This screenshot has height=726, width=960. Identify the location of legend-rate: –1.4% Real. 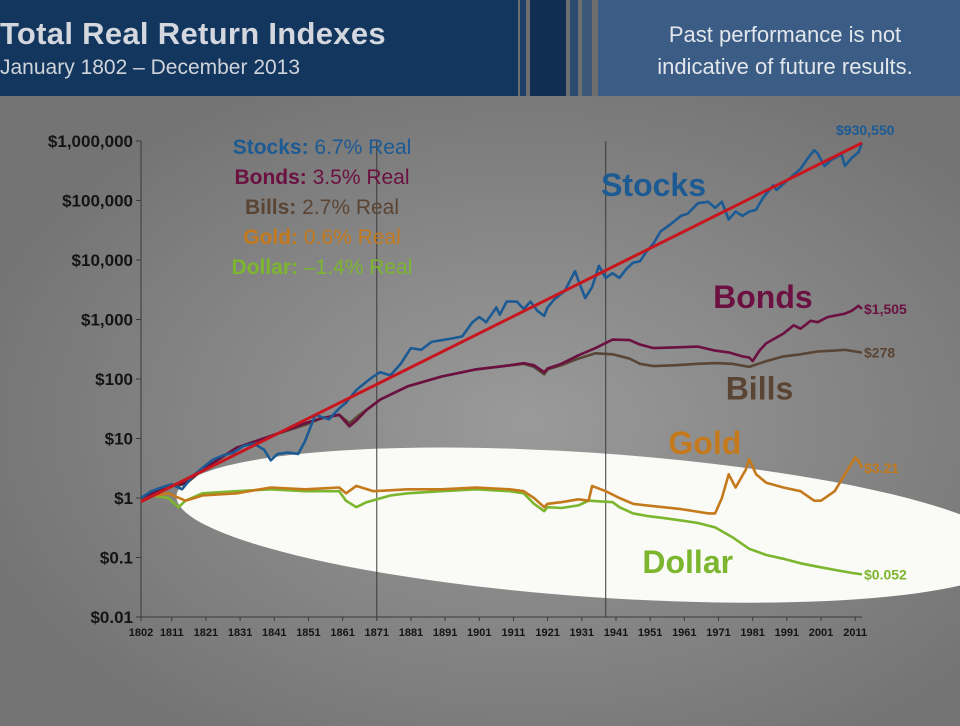
(358, 267).